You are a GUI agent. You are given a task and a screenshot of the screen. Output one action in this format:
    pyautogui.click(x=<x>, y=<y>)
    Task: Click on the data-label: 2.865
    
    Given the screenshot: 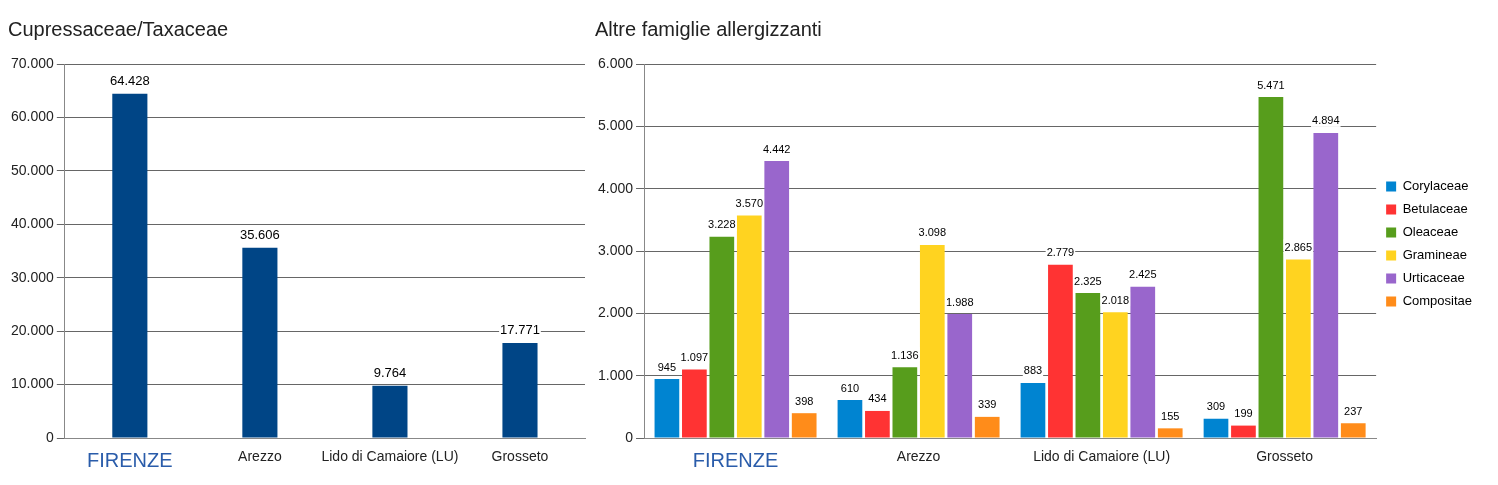 What is the action you would take?
    pyautogui.click(x=1298, y=246)
    